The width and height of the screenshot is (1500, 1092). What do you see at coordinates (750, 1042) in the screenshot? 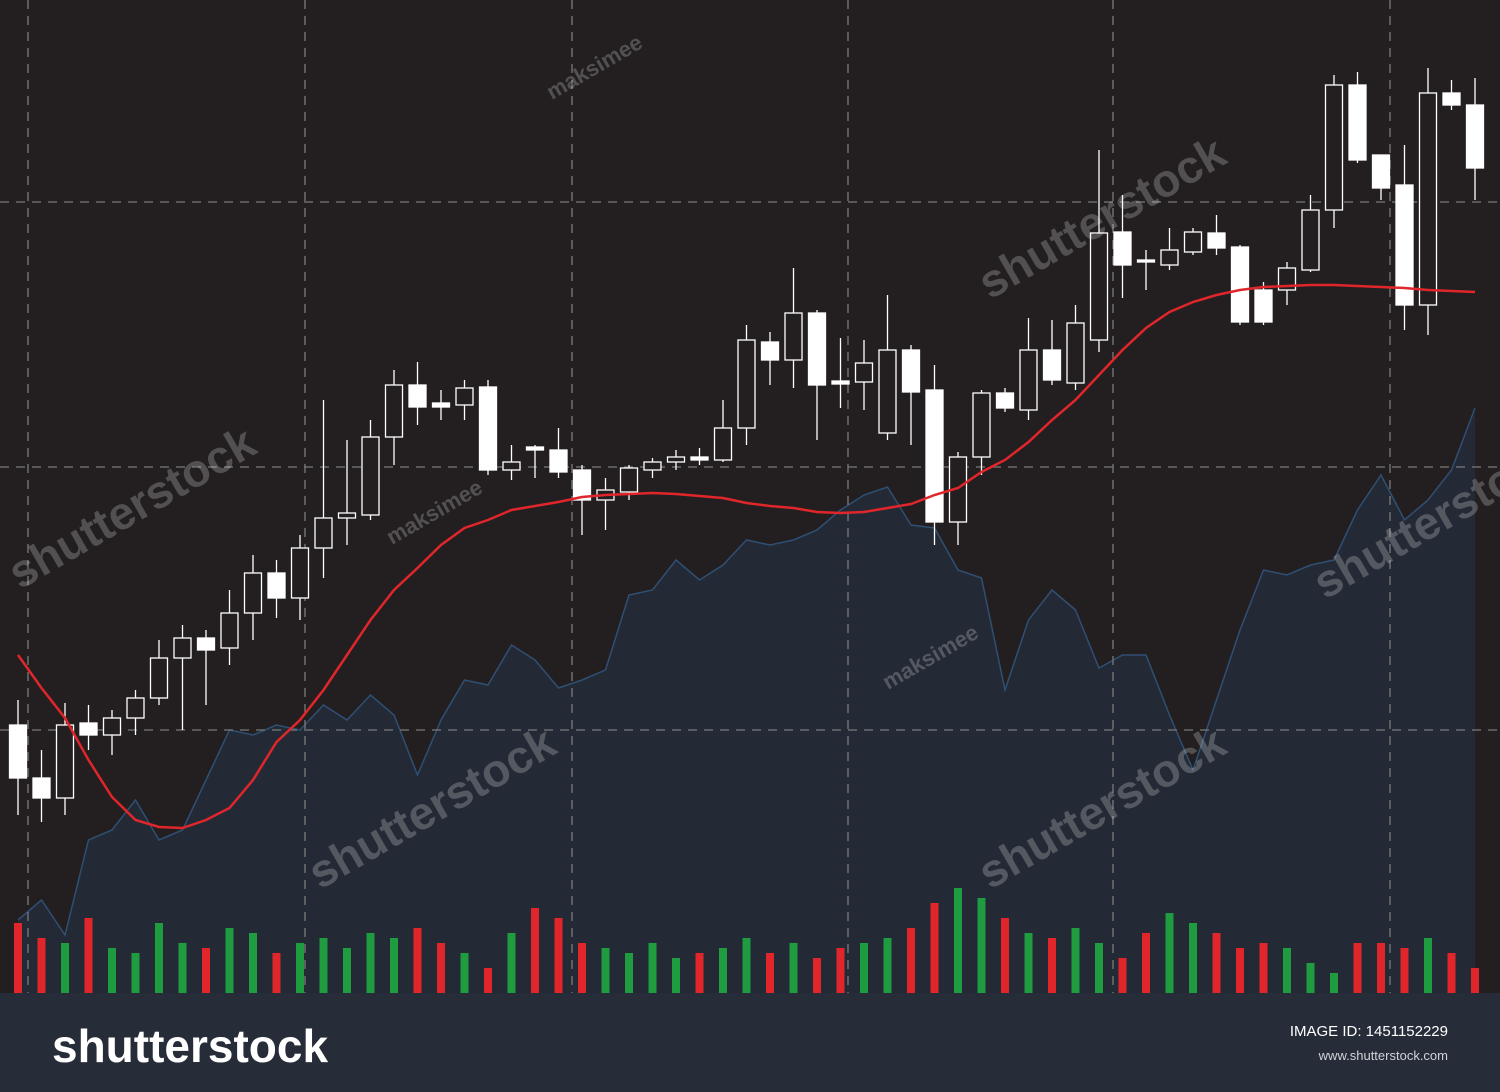
I see `footer-band` at bounding box center [750, 1042].